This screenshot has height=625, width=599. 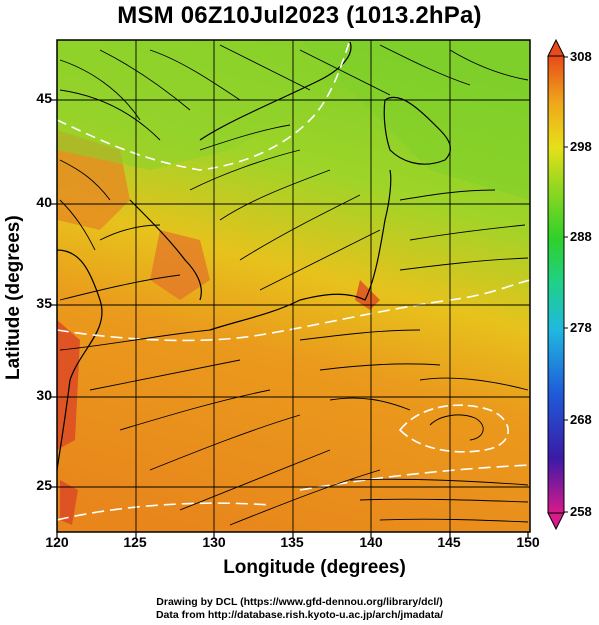 What do you see at coordinates (57, 542) in the screenshot?
I see `x-tick-label: 120` at bounding box center [57, 542].